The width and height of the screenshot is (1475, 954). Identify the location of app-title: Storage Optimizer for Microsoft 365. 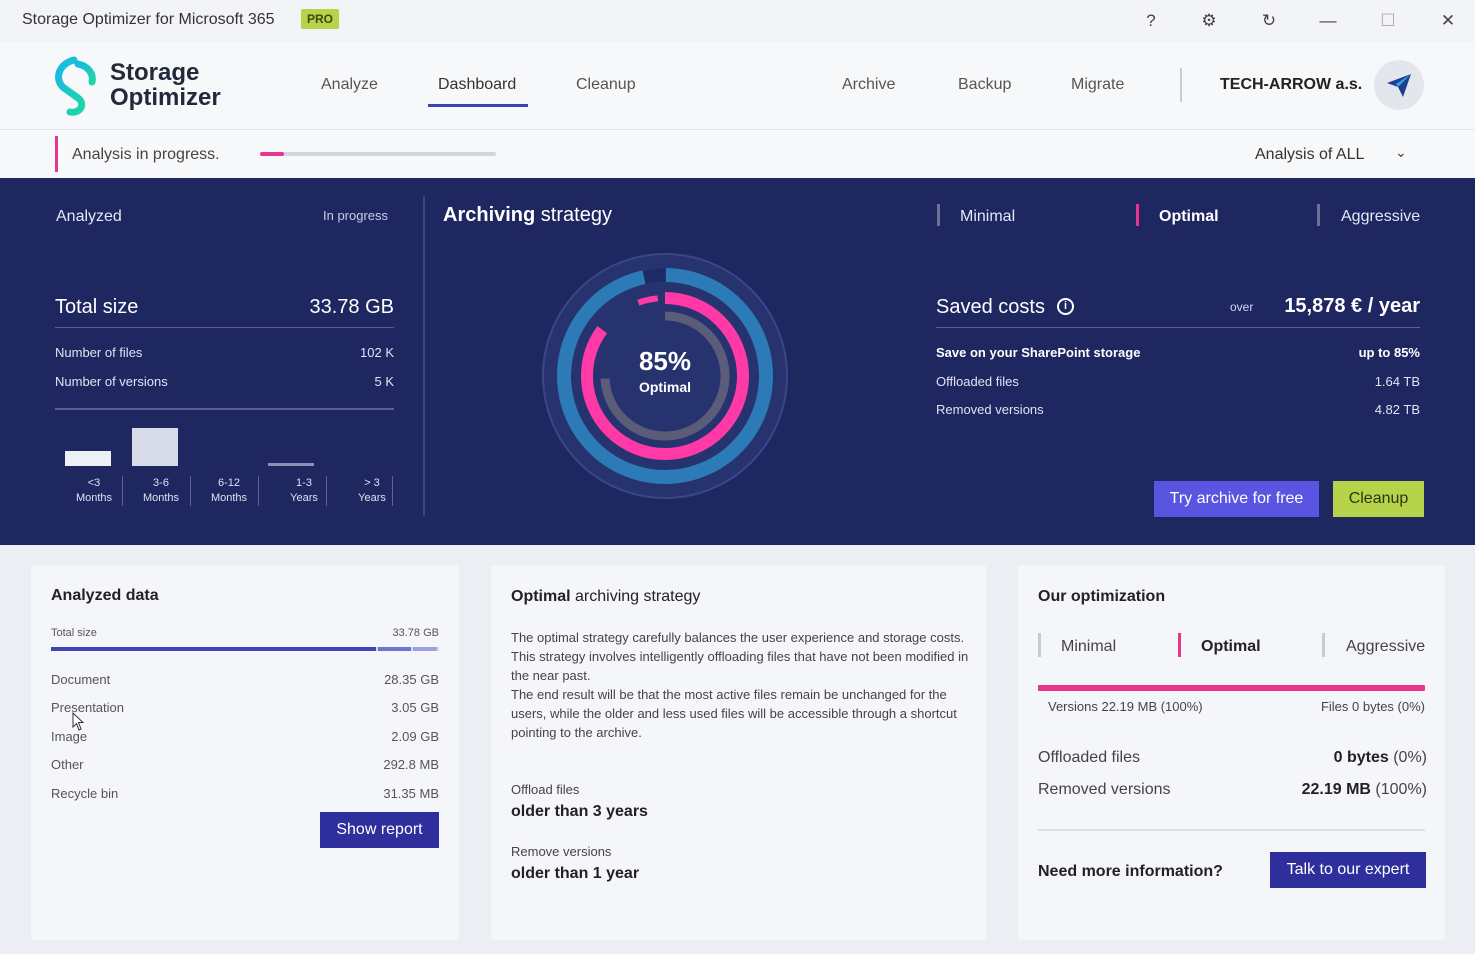
(148, 19).